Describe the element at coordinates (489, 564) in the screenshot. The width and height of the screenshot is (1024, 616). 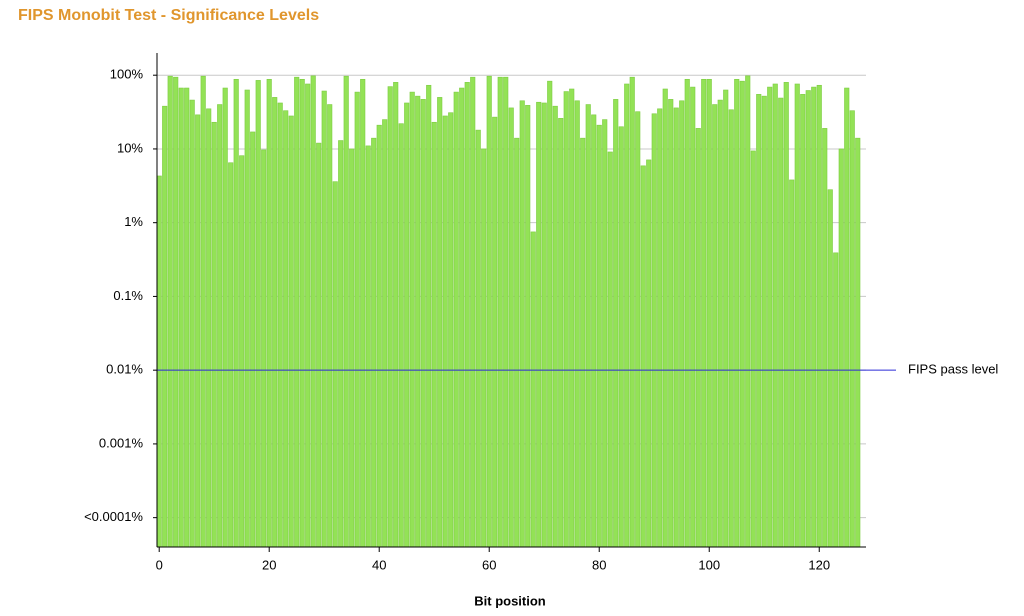
I see `x-tick-label: 60` at that location.